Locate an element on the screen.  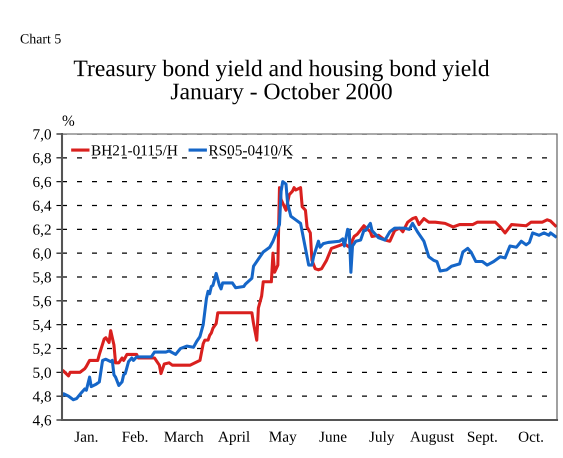
y-tick-label: 6,2 is located at coordinates (42, 230).